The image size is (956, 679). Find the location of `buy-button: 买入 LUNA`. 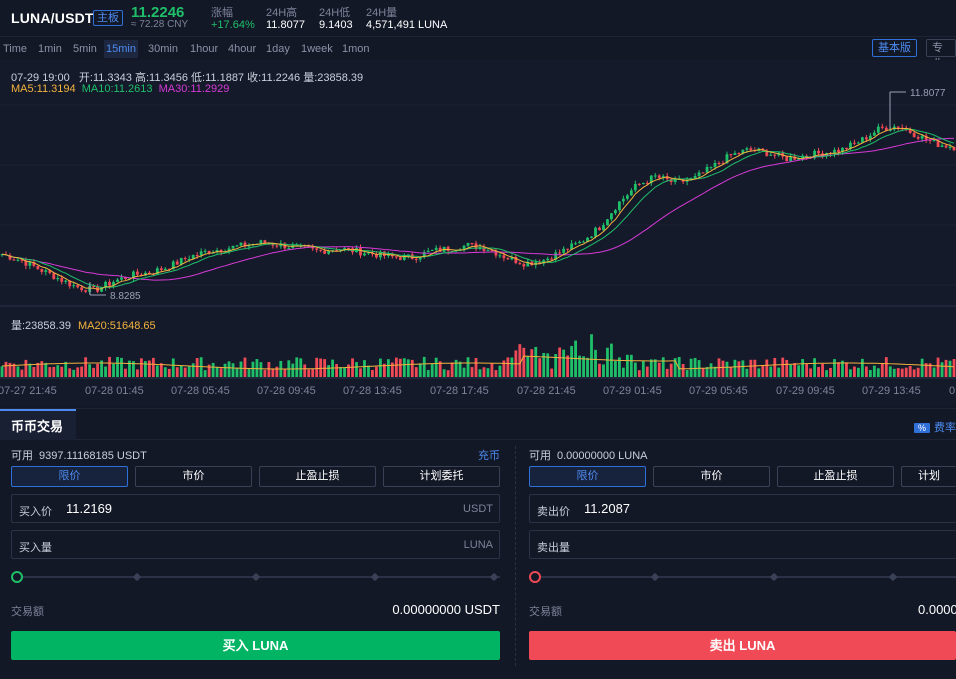

buy-button: 买入 LUNA is located at coordinates (255, 645).